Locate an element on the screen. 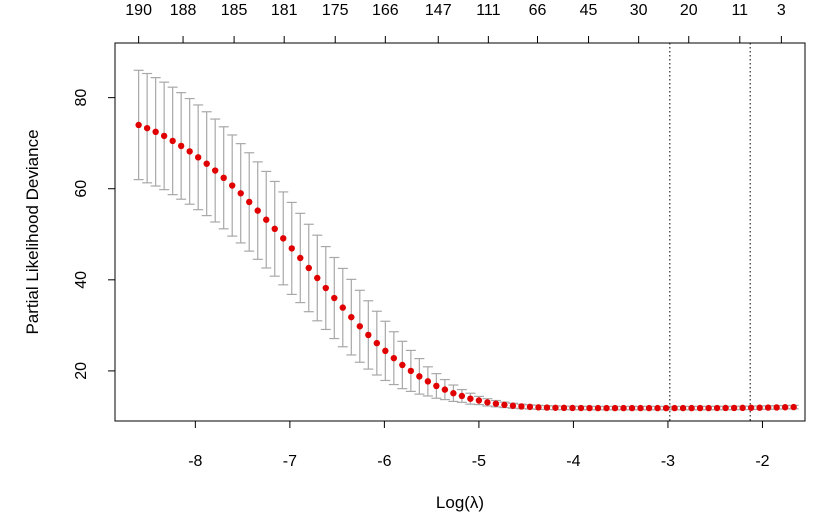  top-tick-label: 147 is located at coordinates (438, 10).